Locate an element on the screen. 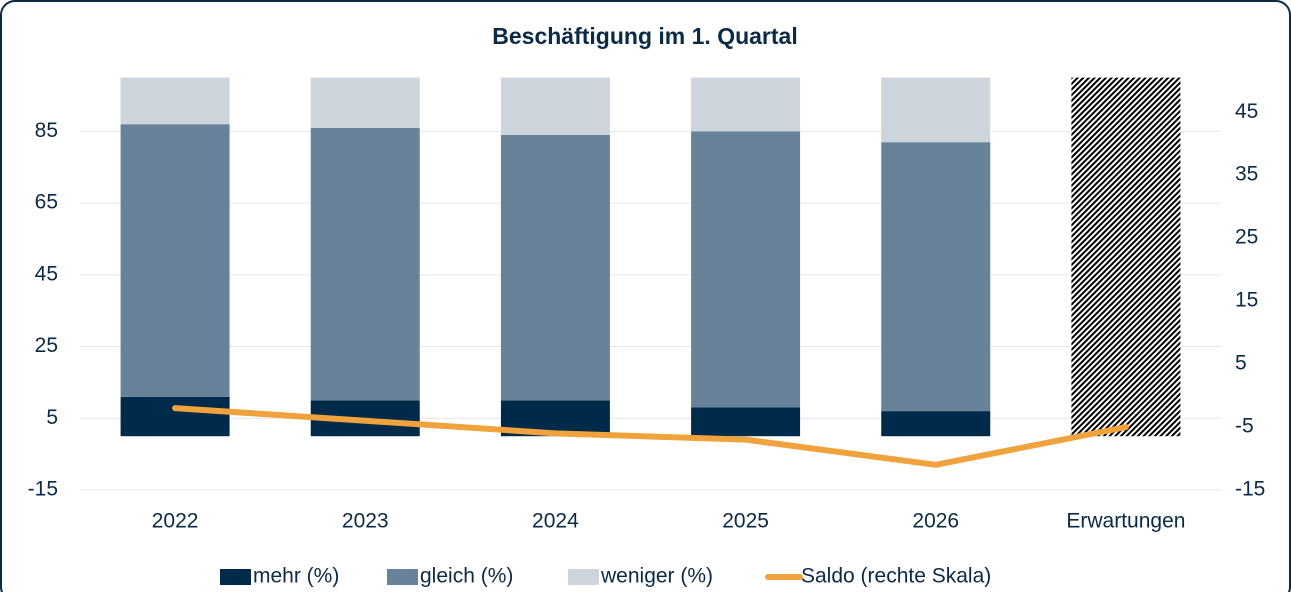  y-tick-label: 45 is located at coordinates (46, 273).